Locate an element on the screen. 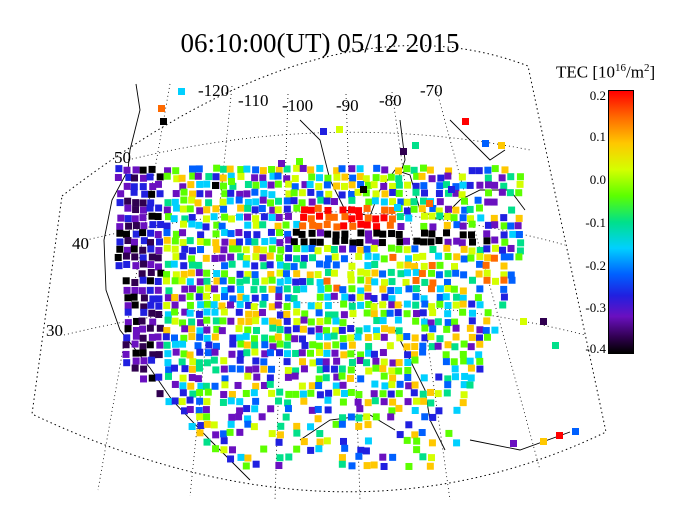 The image size is (700, 505). colorbar-tick: 0.0 is located at coordinates (595, 180).